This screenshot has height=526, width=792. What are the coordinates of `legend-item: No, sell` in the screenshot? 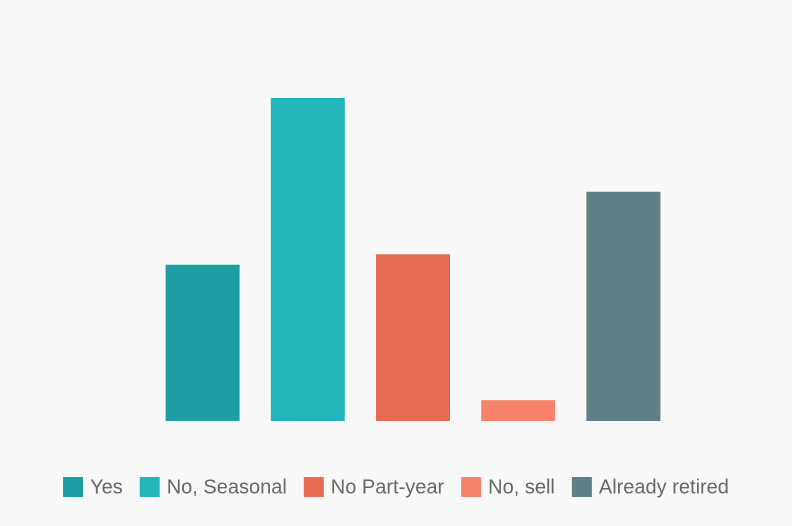 It's located at (508, 487).